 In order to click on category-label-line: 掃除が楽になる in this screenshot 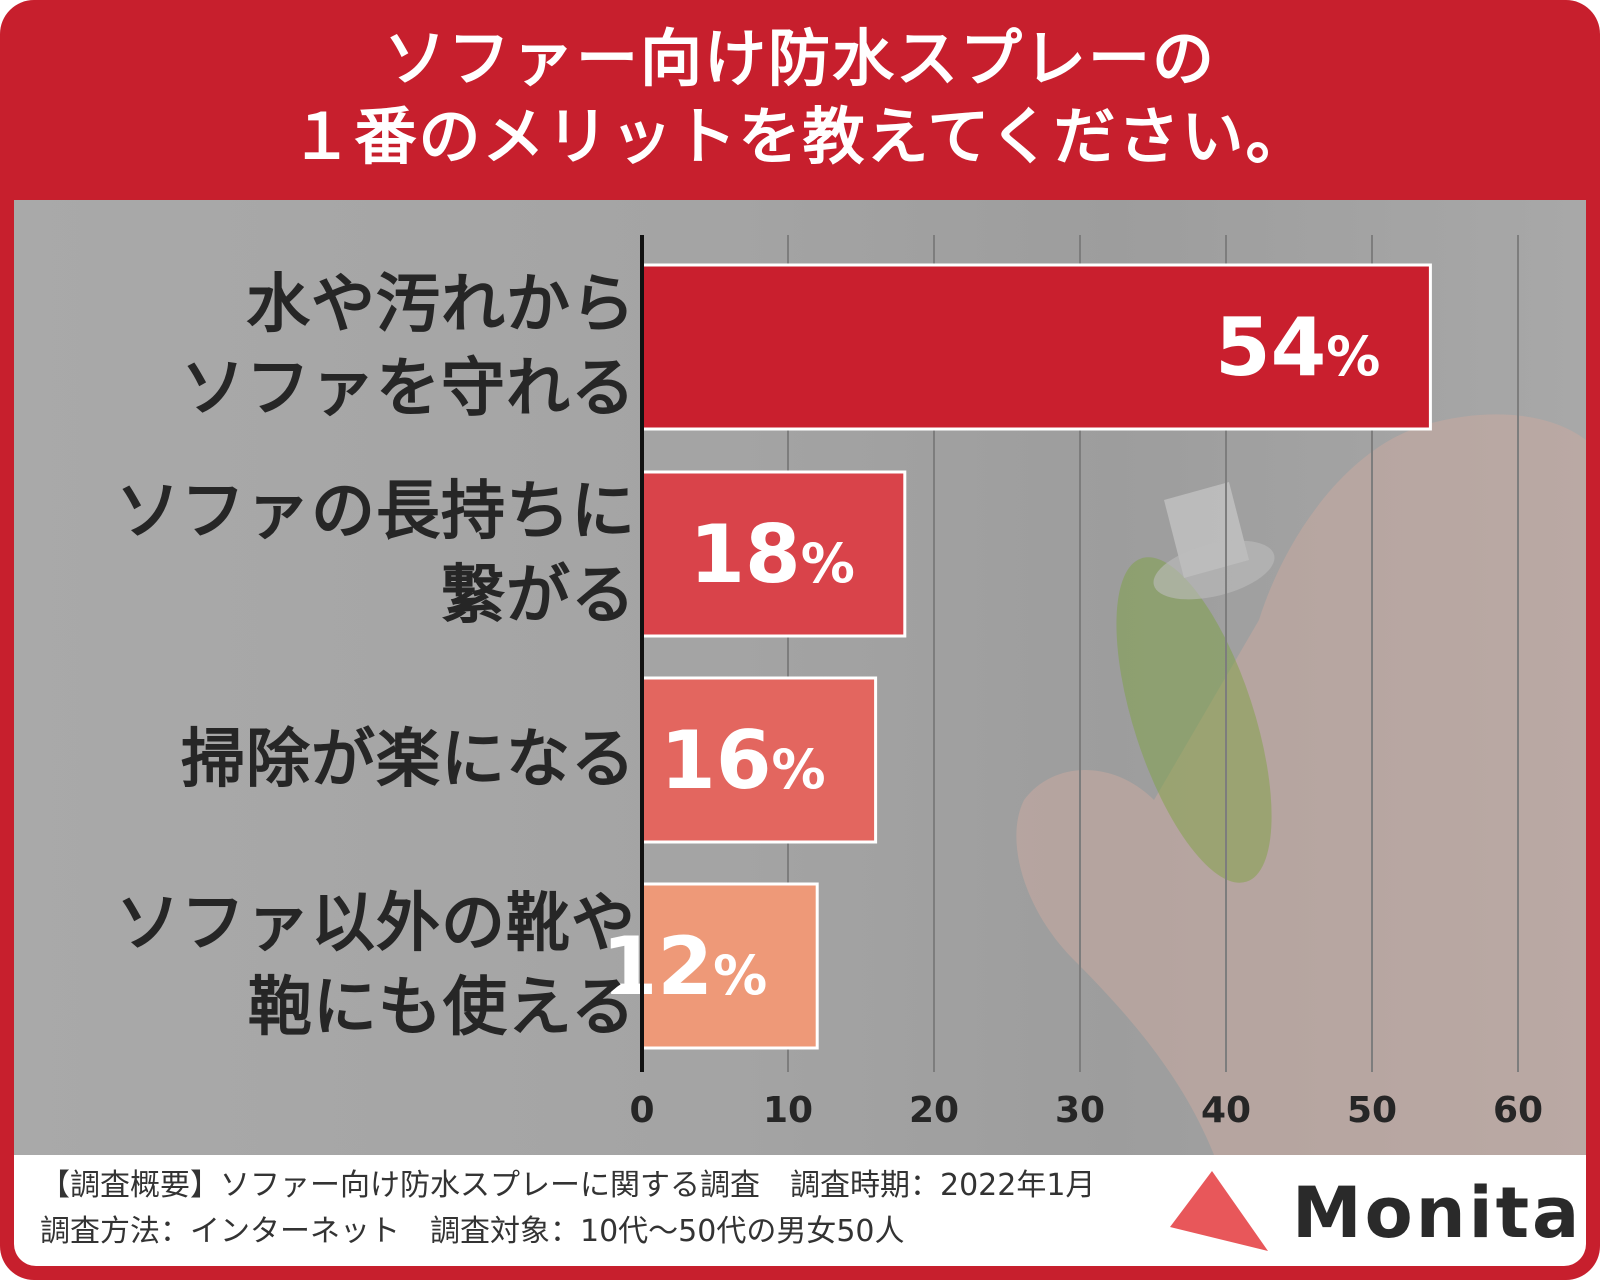, I will do `click(408, 760)`.